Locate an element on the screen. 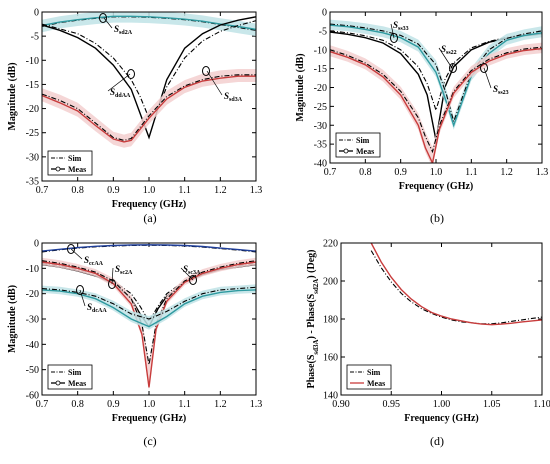 This screenshot has width=550, height=464. y-tick-label: -15 is located at coordinates (320, 69).